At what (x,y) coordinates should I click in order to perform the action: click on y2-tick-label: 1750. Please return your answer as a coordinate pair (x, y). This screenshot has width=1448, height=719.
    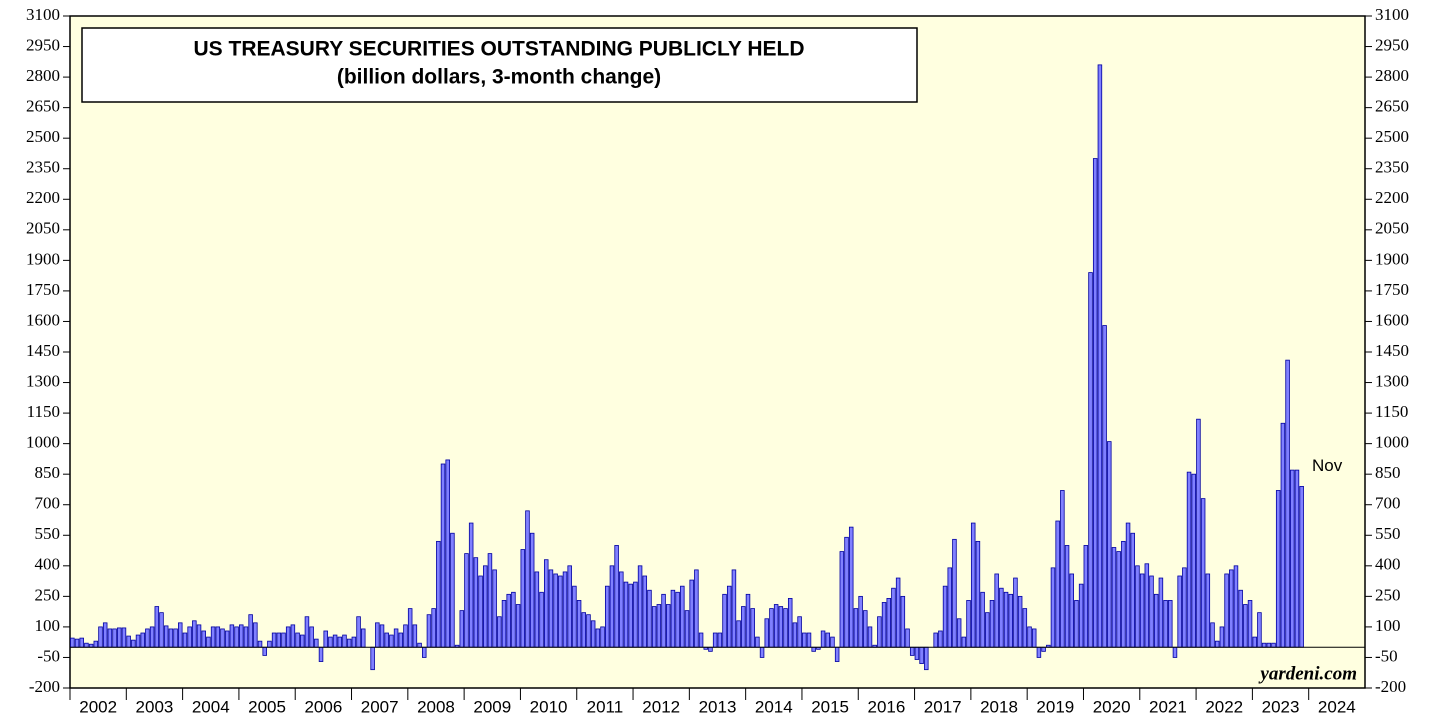
    Looking at the image, I should click on (1392, 289).